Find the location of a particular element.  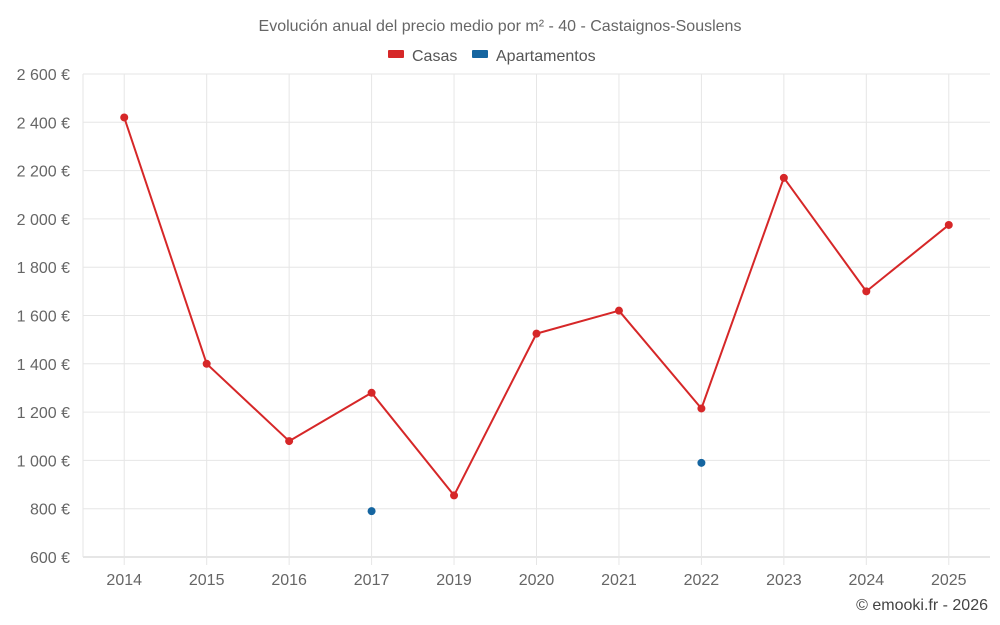

y-tick-label: 2 200 € is located at coordinates (43, 172).